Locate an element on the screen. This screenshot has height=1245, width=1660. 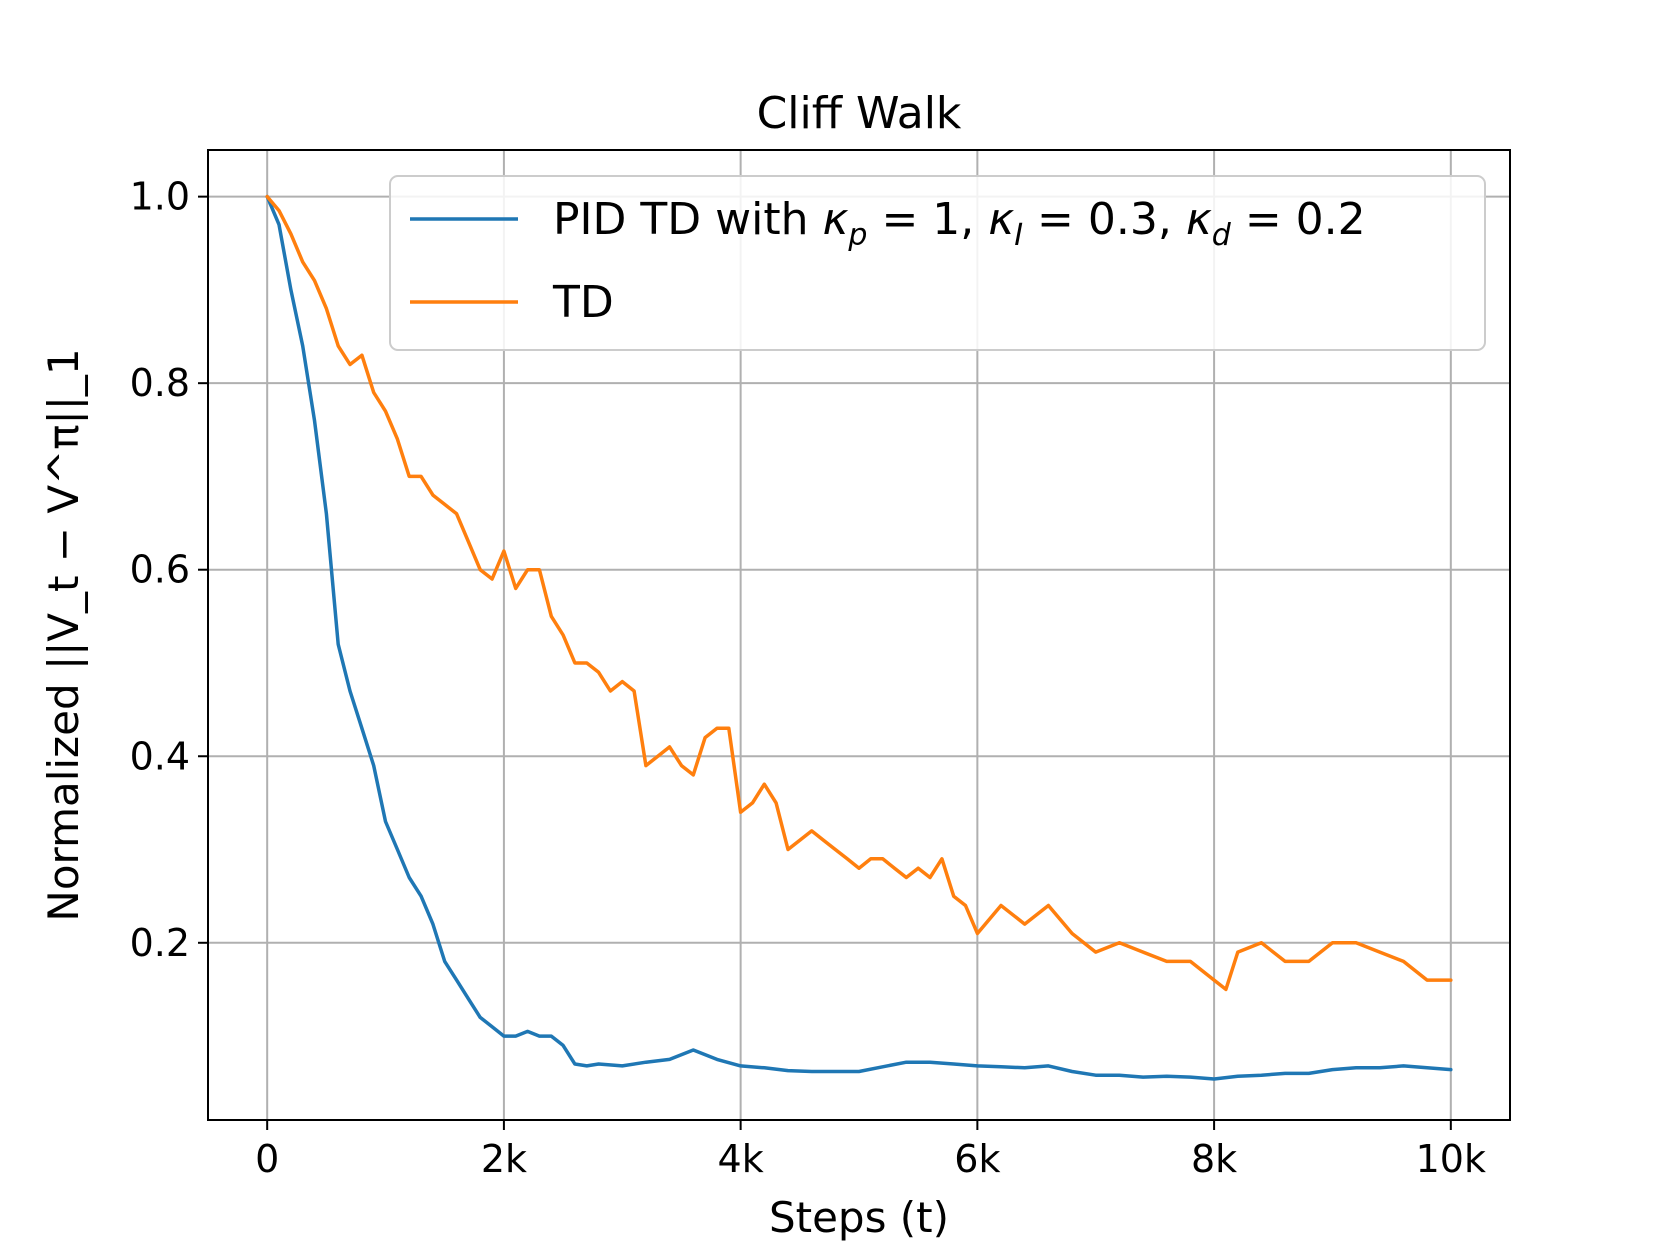
x-tick-label-4: 8k is located at coordinates (1214, 1159).